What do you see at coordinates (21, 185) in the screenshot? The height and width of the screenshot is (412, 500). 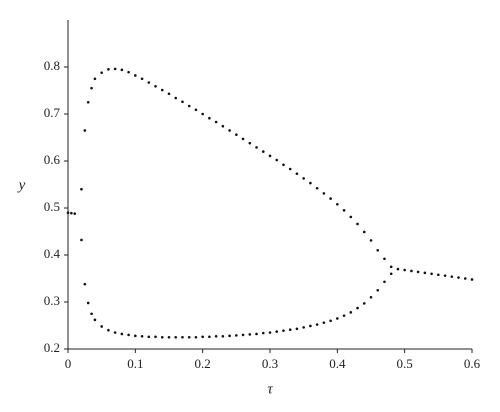 I see `y-axis-label: y` at bounding box center [21, 185].